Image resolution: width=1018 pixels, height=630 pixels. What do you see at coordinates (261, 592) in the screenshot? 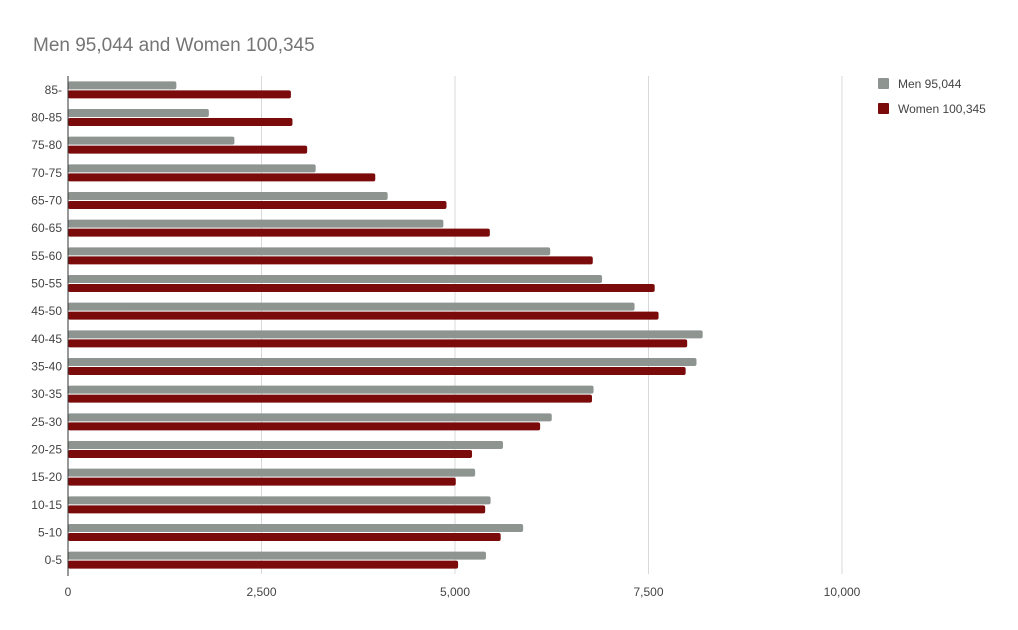
I see `x-tick-label: 2,500` at bounding box center [261, 592].